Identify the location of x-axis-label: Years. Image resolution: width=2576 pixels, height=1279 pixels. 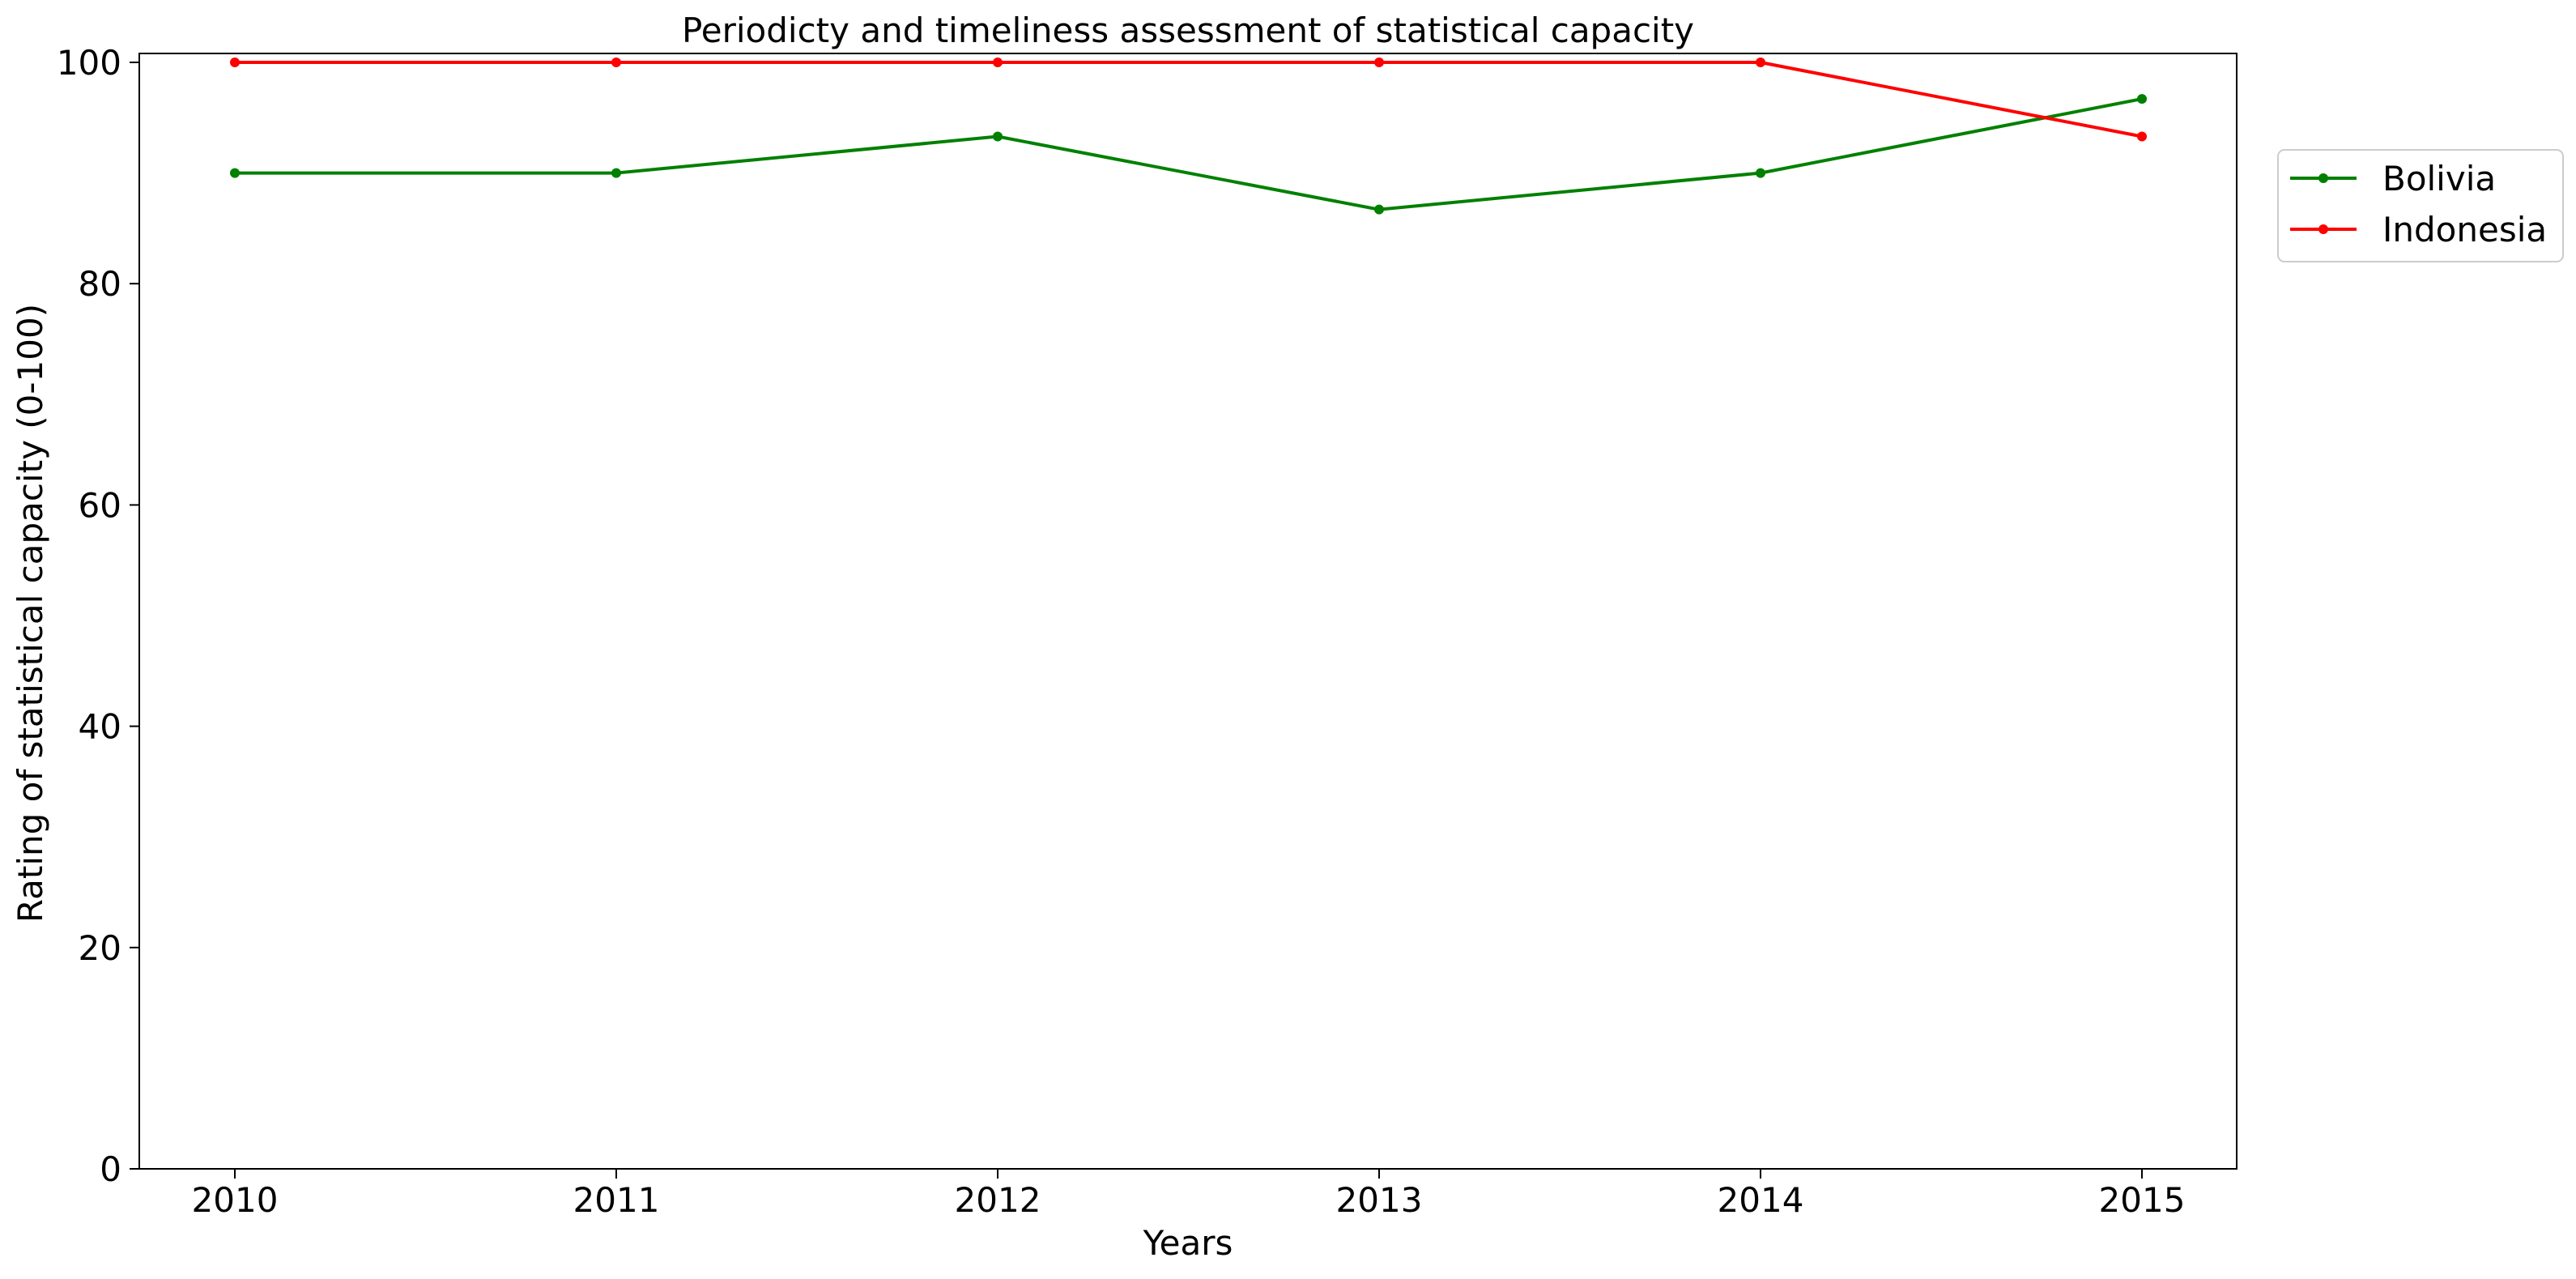
(1188, 1243).